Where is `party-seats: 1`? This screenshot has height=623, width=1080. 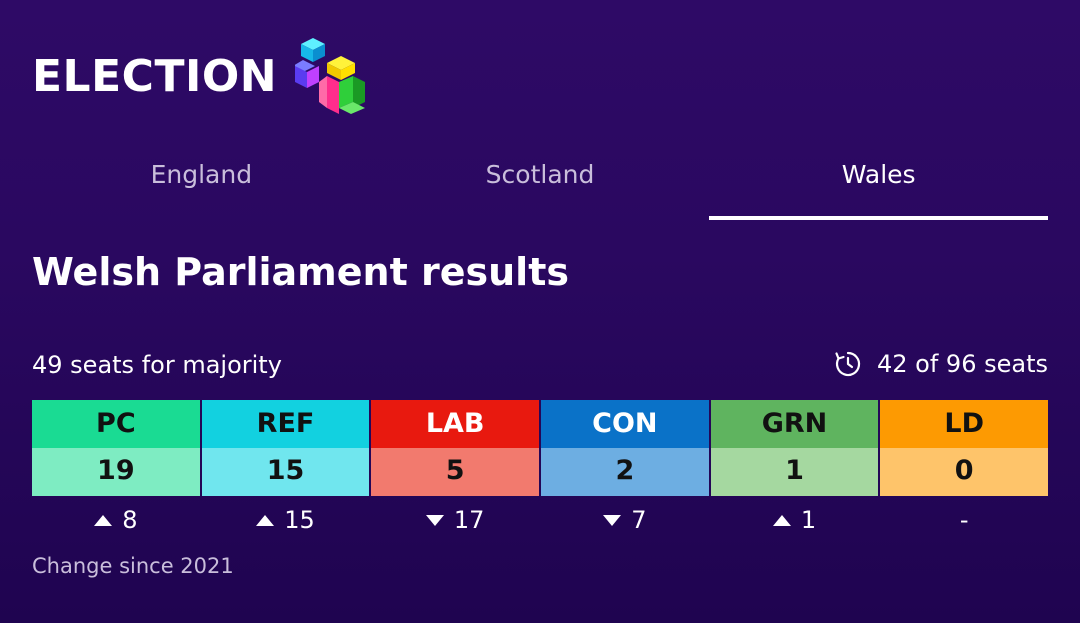
party-seats: 1 is located at coordinates (794, 472).